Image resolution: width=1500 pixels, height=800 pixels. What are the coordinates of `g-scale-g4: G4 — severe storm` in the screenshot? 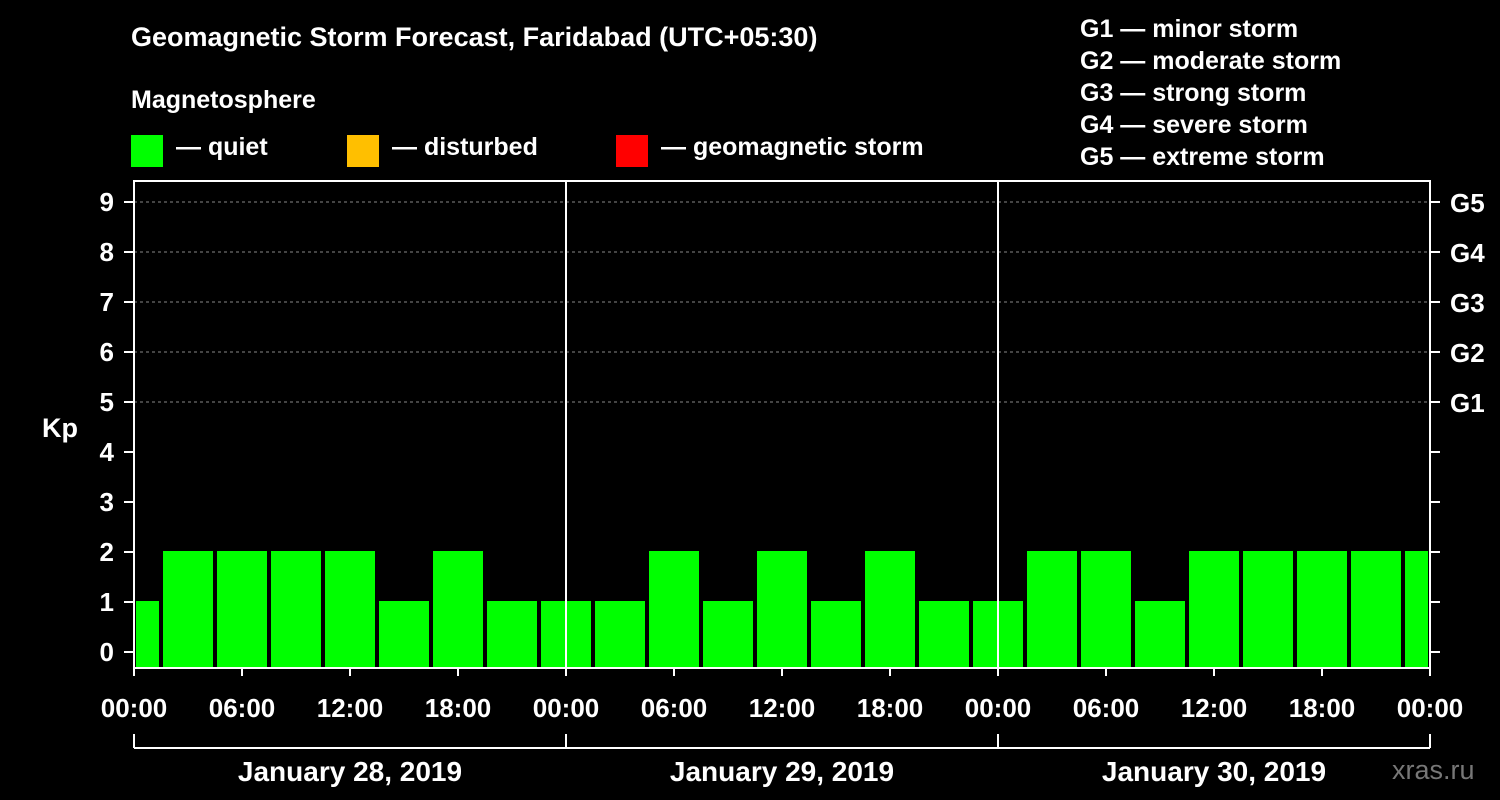 It's located at (1194, 125).